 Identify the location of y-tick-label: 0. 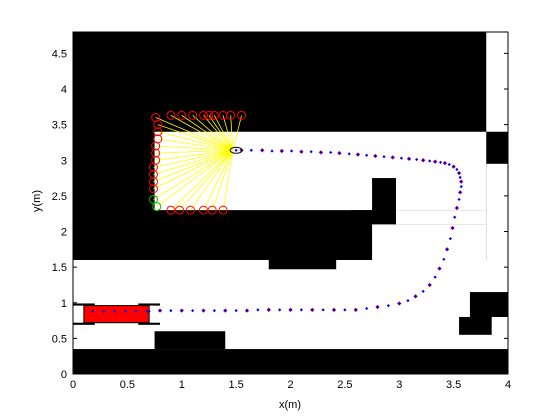
(64, 375).